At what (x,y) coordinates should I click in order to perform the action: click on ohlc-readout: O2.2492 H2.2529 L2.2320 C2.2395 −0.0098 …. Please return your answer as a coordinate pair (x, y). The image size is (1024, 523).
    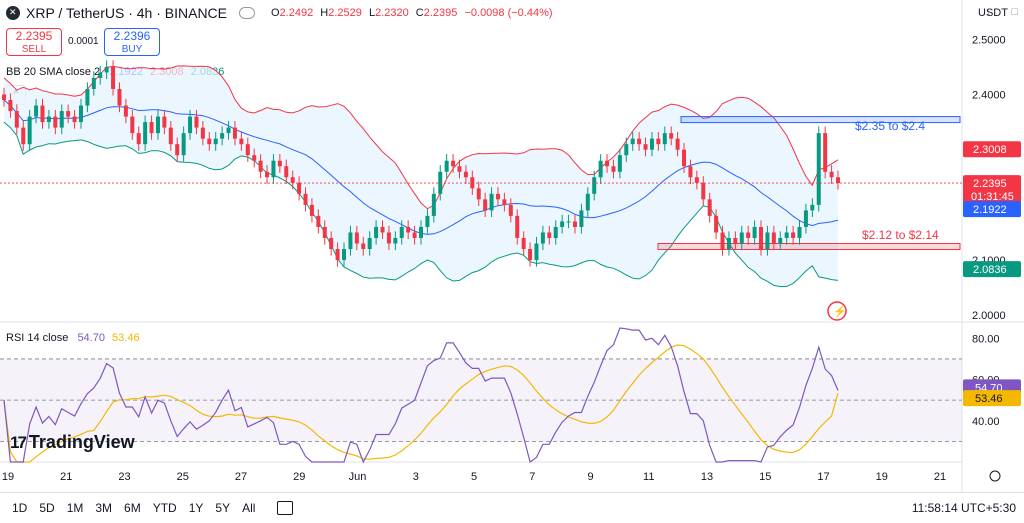
    Looking at the image, I should click on (412, 13).